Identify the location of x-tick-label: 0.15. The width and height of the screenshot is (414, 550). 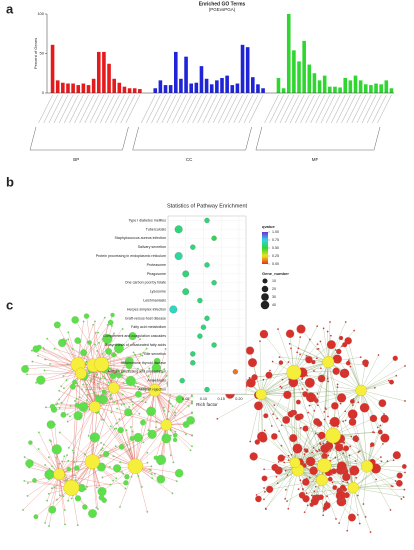
(220, 399).